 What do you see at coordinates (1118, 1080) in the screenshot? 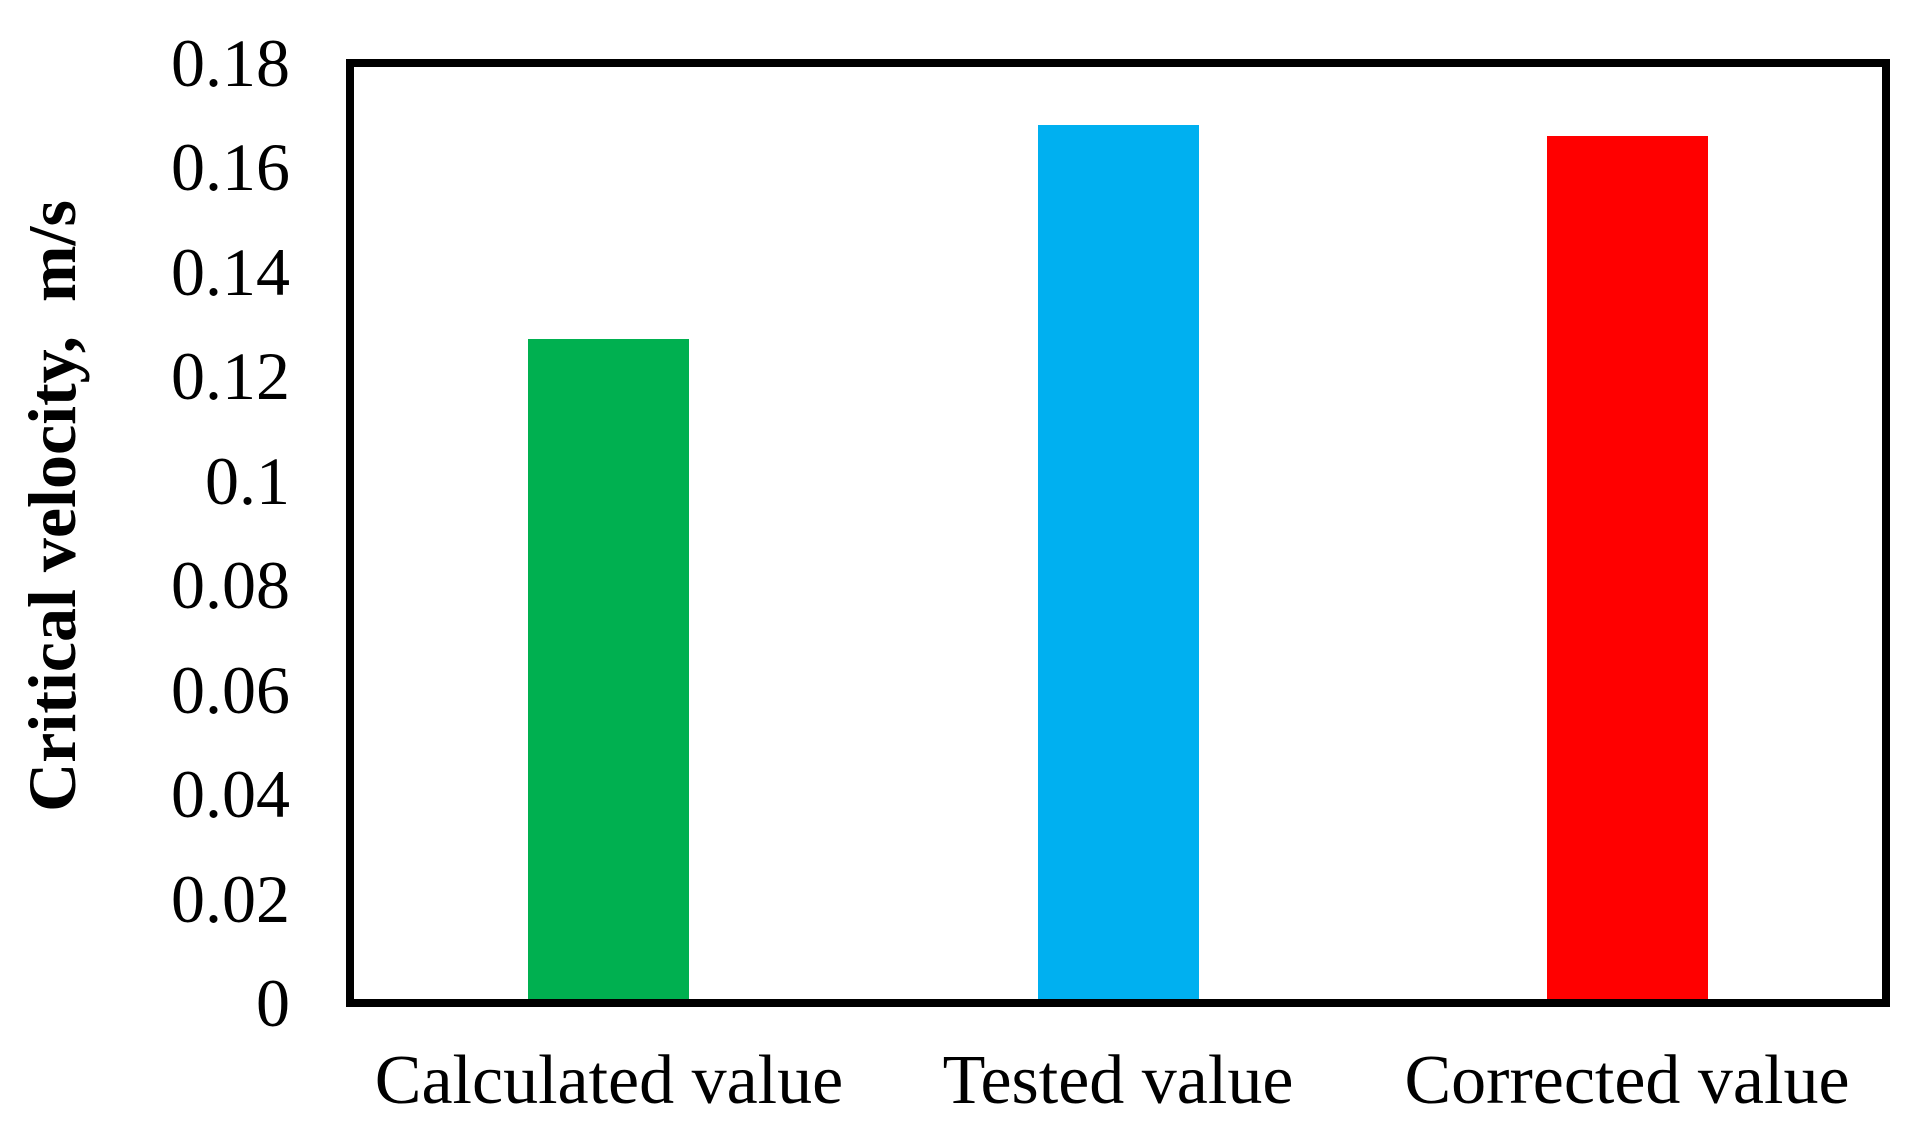
I see `x-category-label-tested: Tested value` at bounding box center [1118, 1080].